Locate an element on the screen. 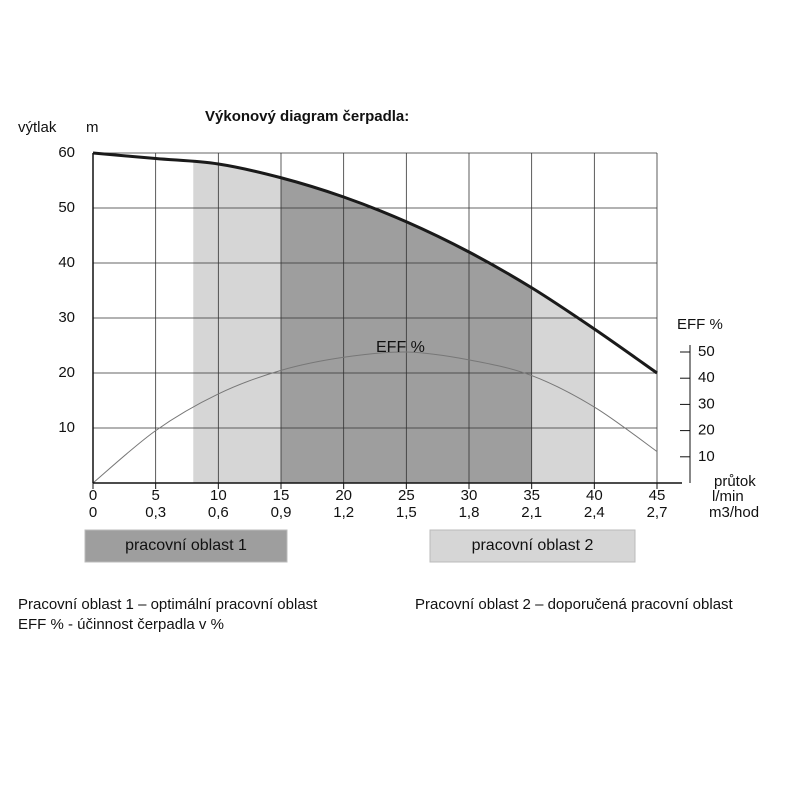  x-axis-unit: l/min is located at coordinates (728, 496).